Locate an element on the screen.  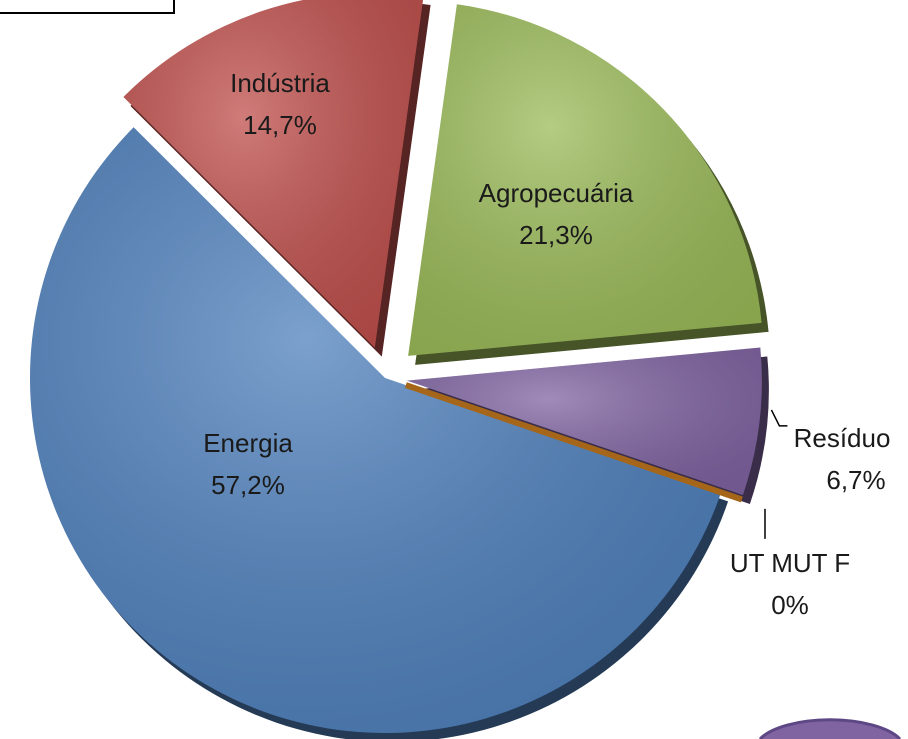
slice-label: Indústria is located at coordinates (280, 83).